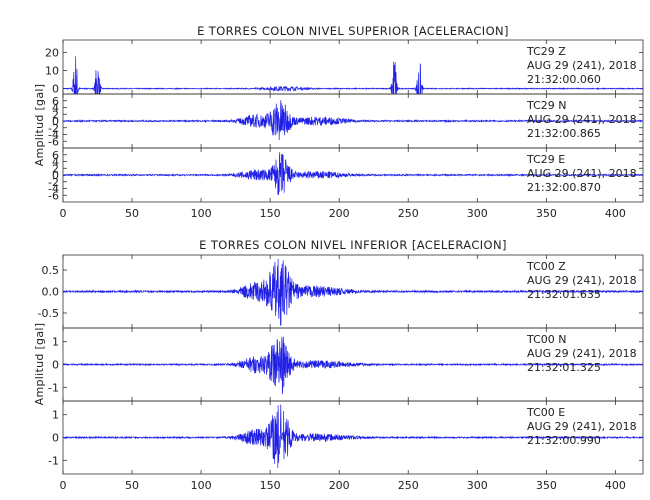  Describe the element at coordinates (546, 105) in the screenshot. I see `station-label: TC29 N` at that location.